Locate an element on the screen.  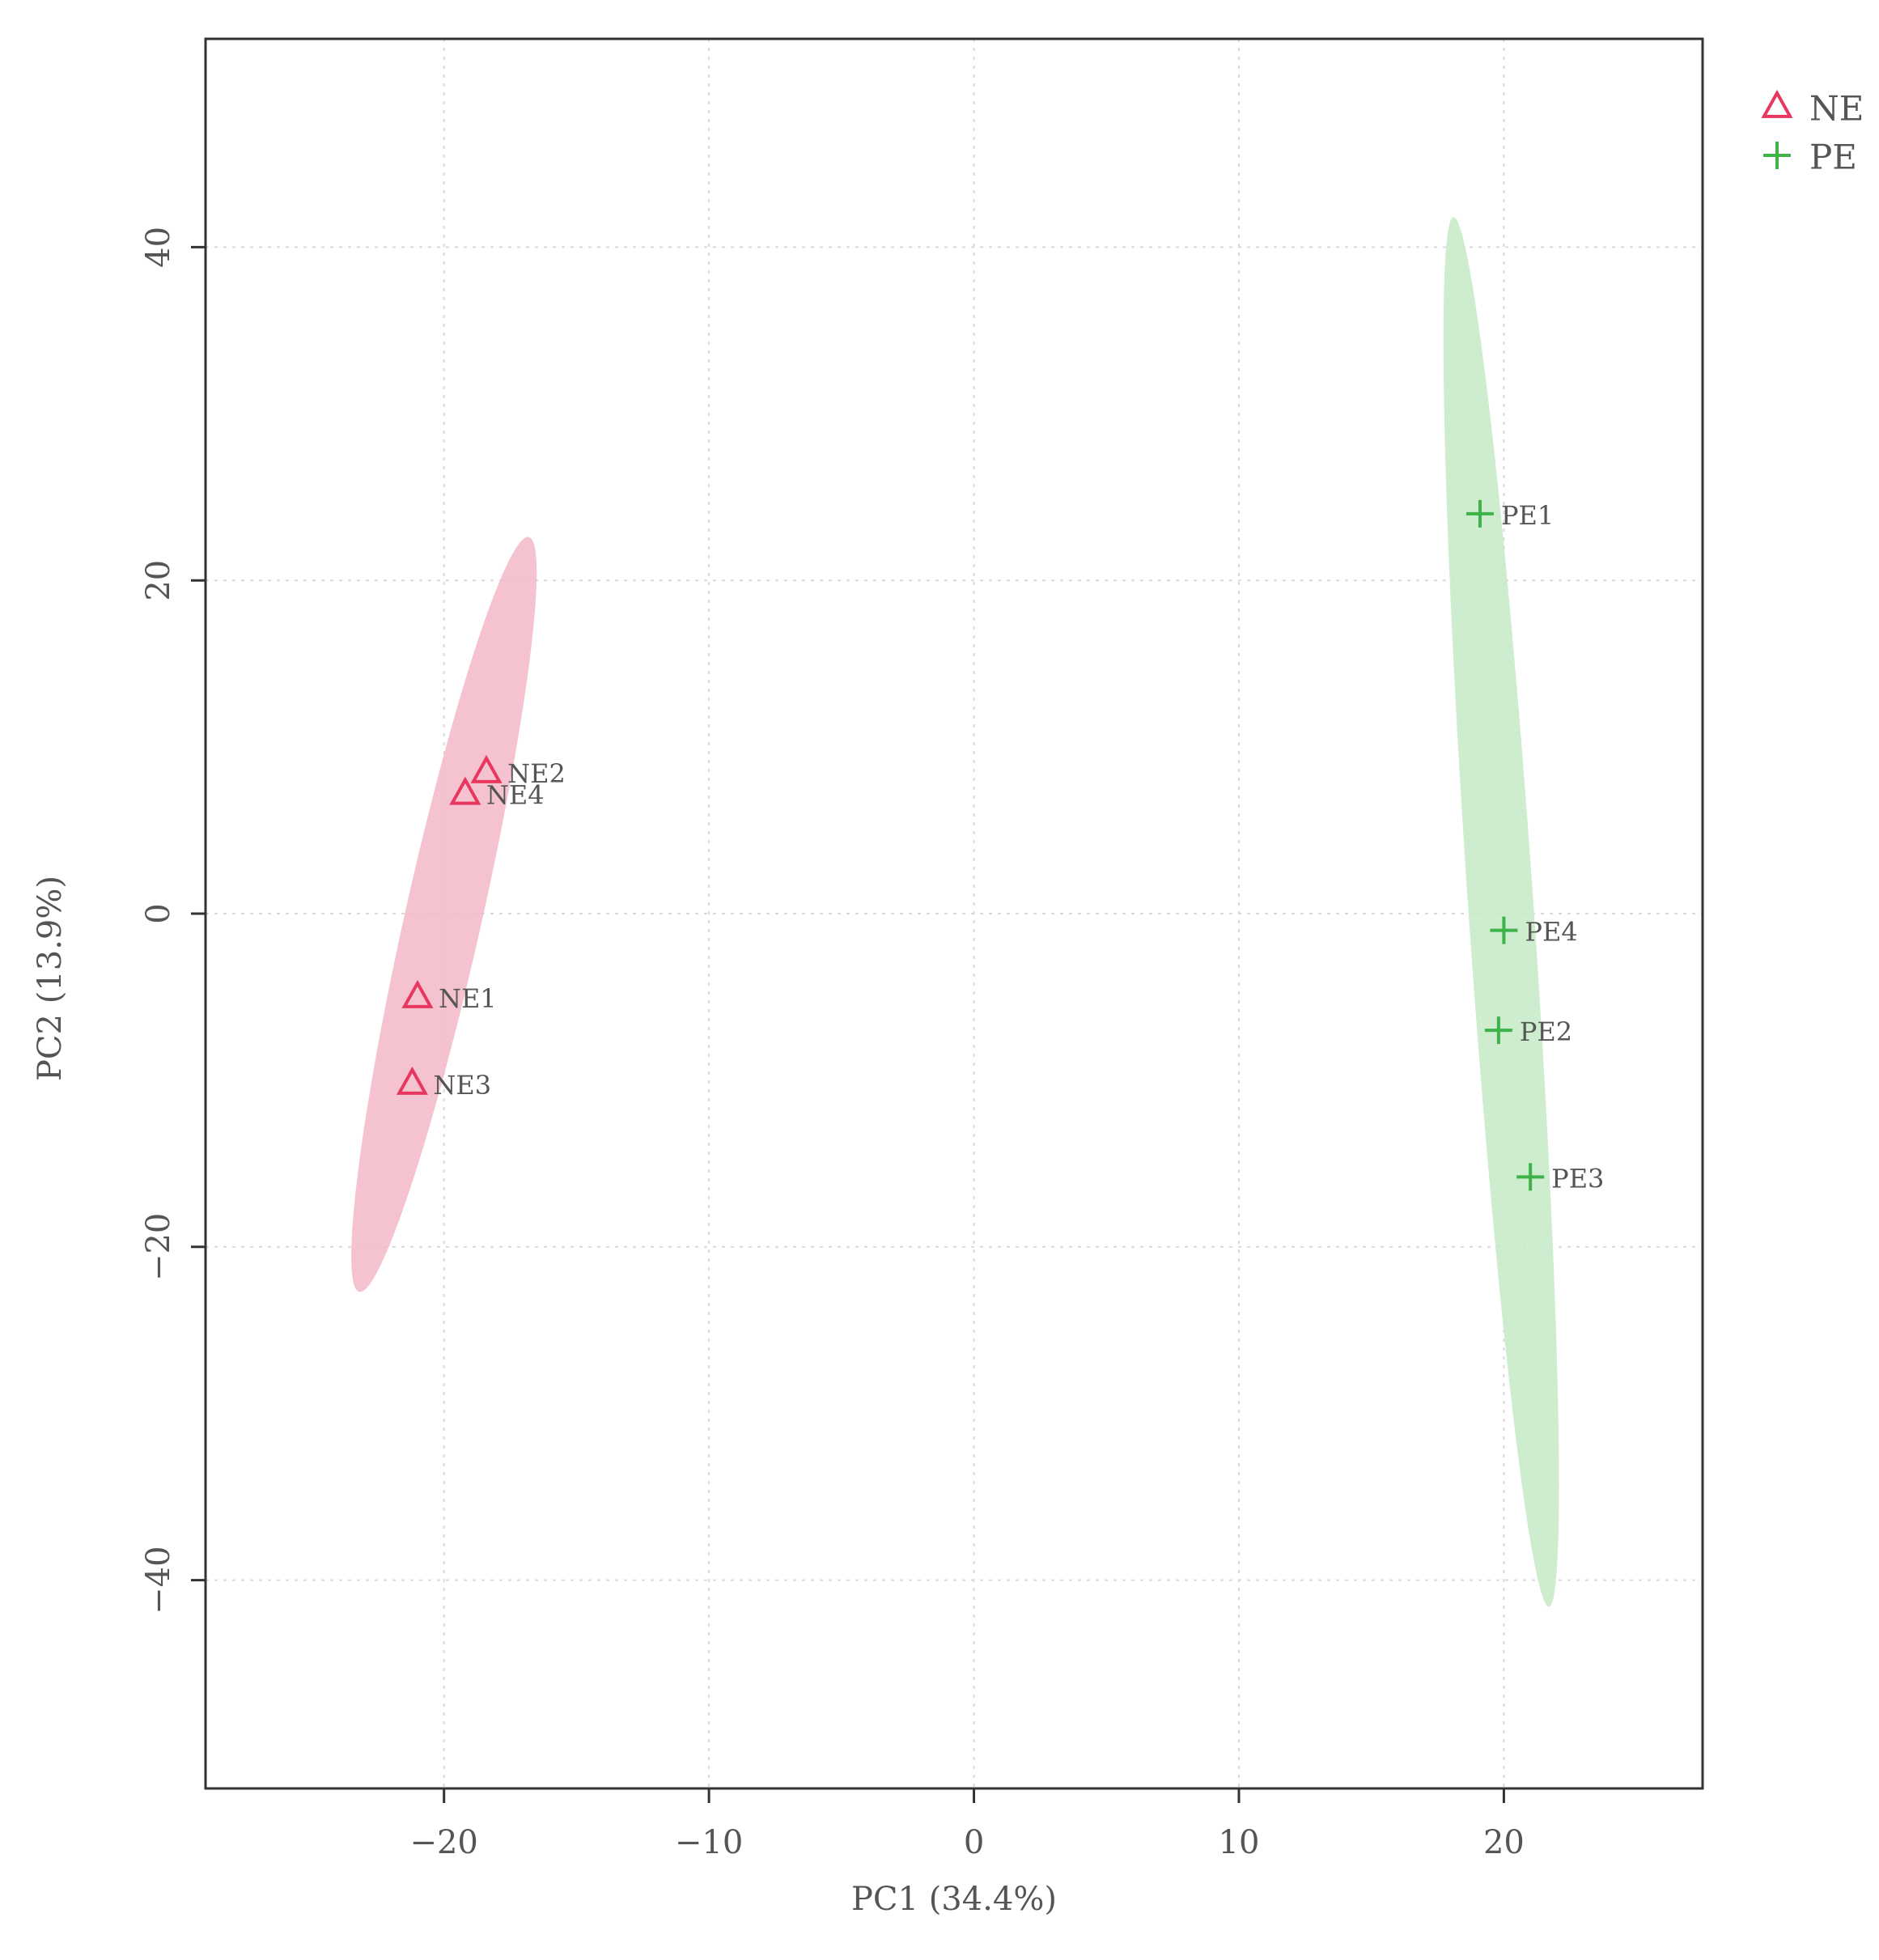
legend-label-pe: PE is located at coordinates (1833, 157).